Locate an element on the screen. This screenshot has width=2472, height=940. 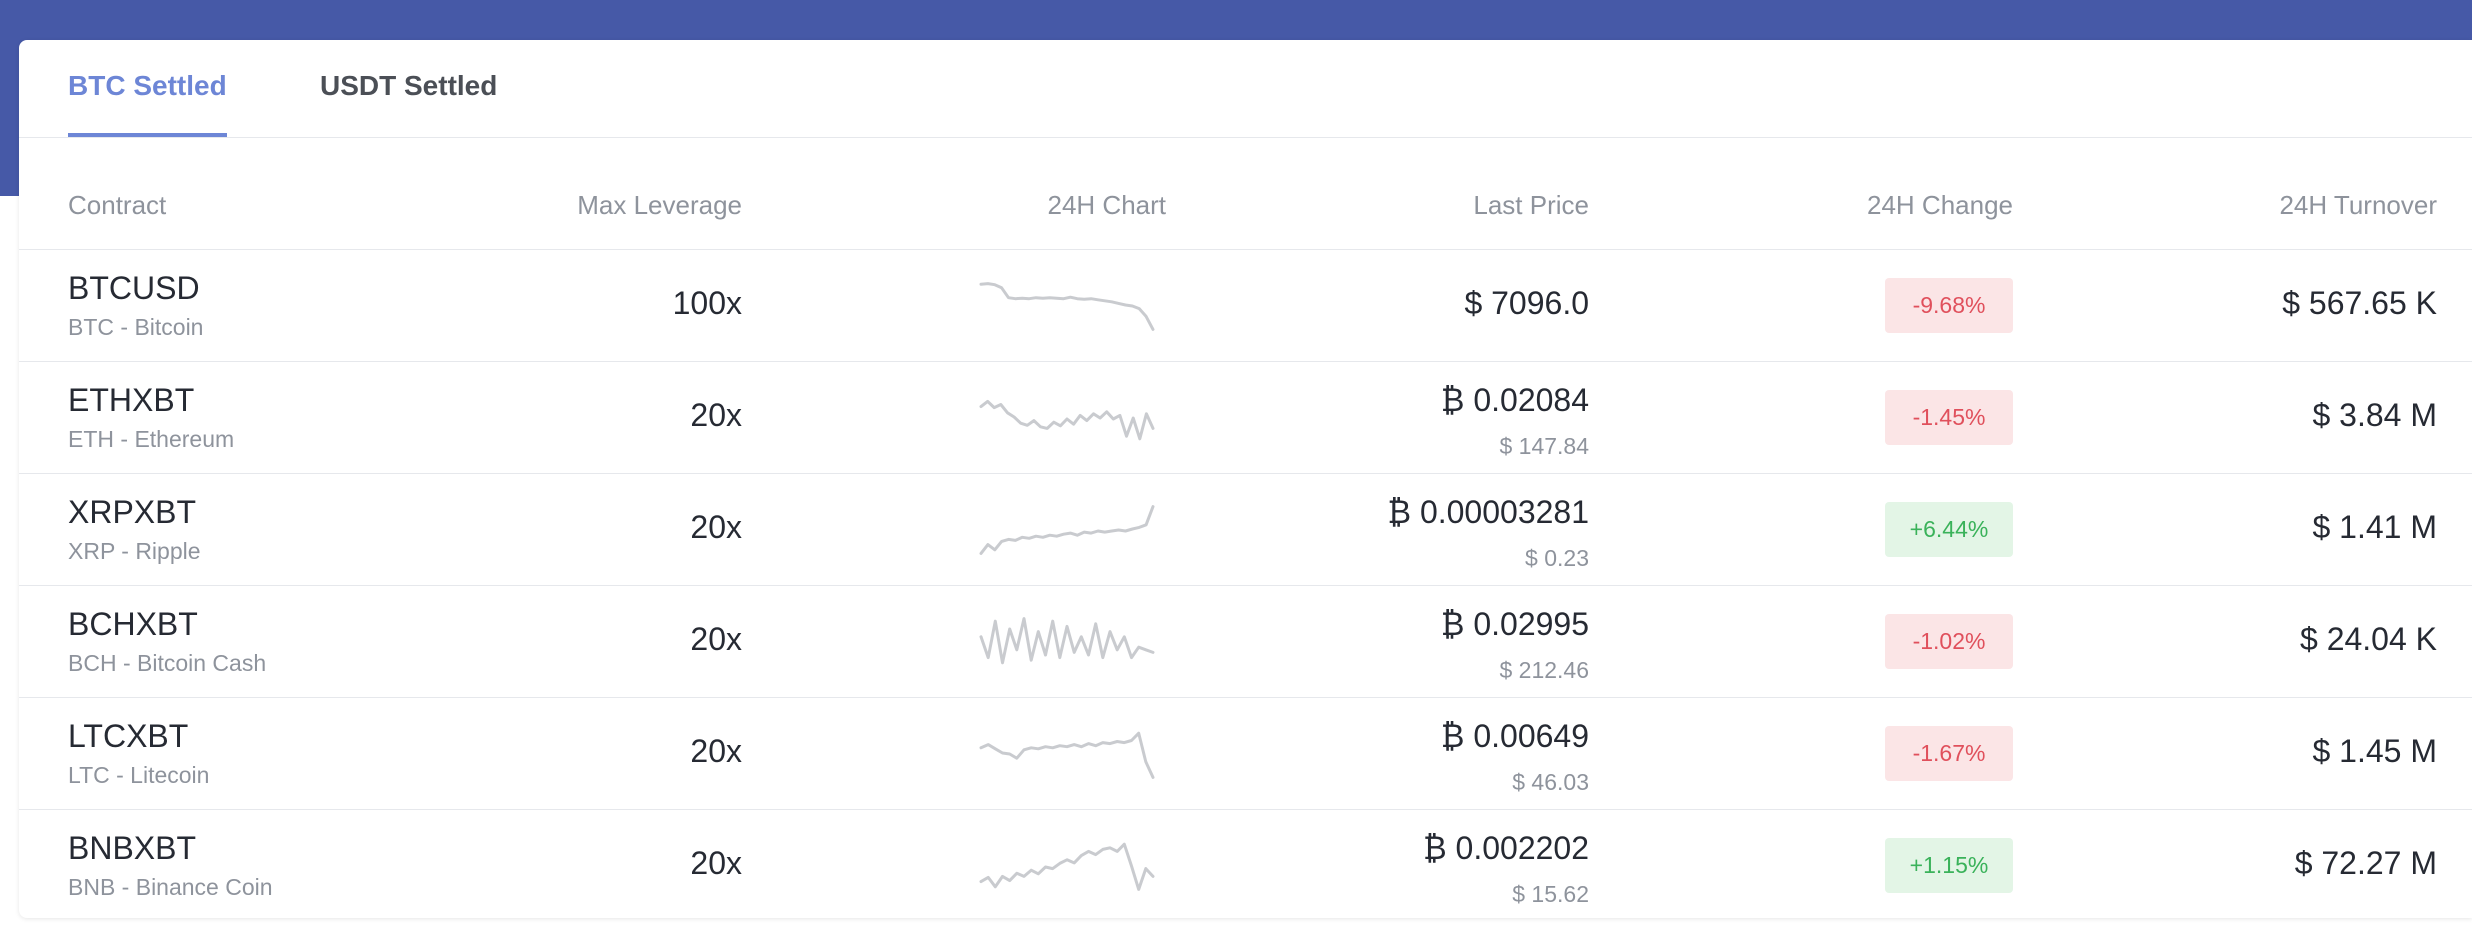
last-price-usd: $ 46.03 is located at coordinates (1550, 782).